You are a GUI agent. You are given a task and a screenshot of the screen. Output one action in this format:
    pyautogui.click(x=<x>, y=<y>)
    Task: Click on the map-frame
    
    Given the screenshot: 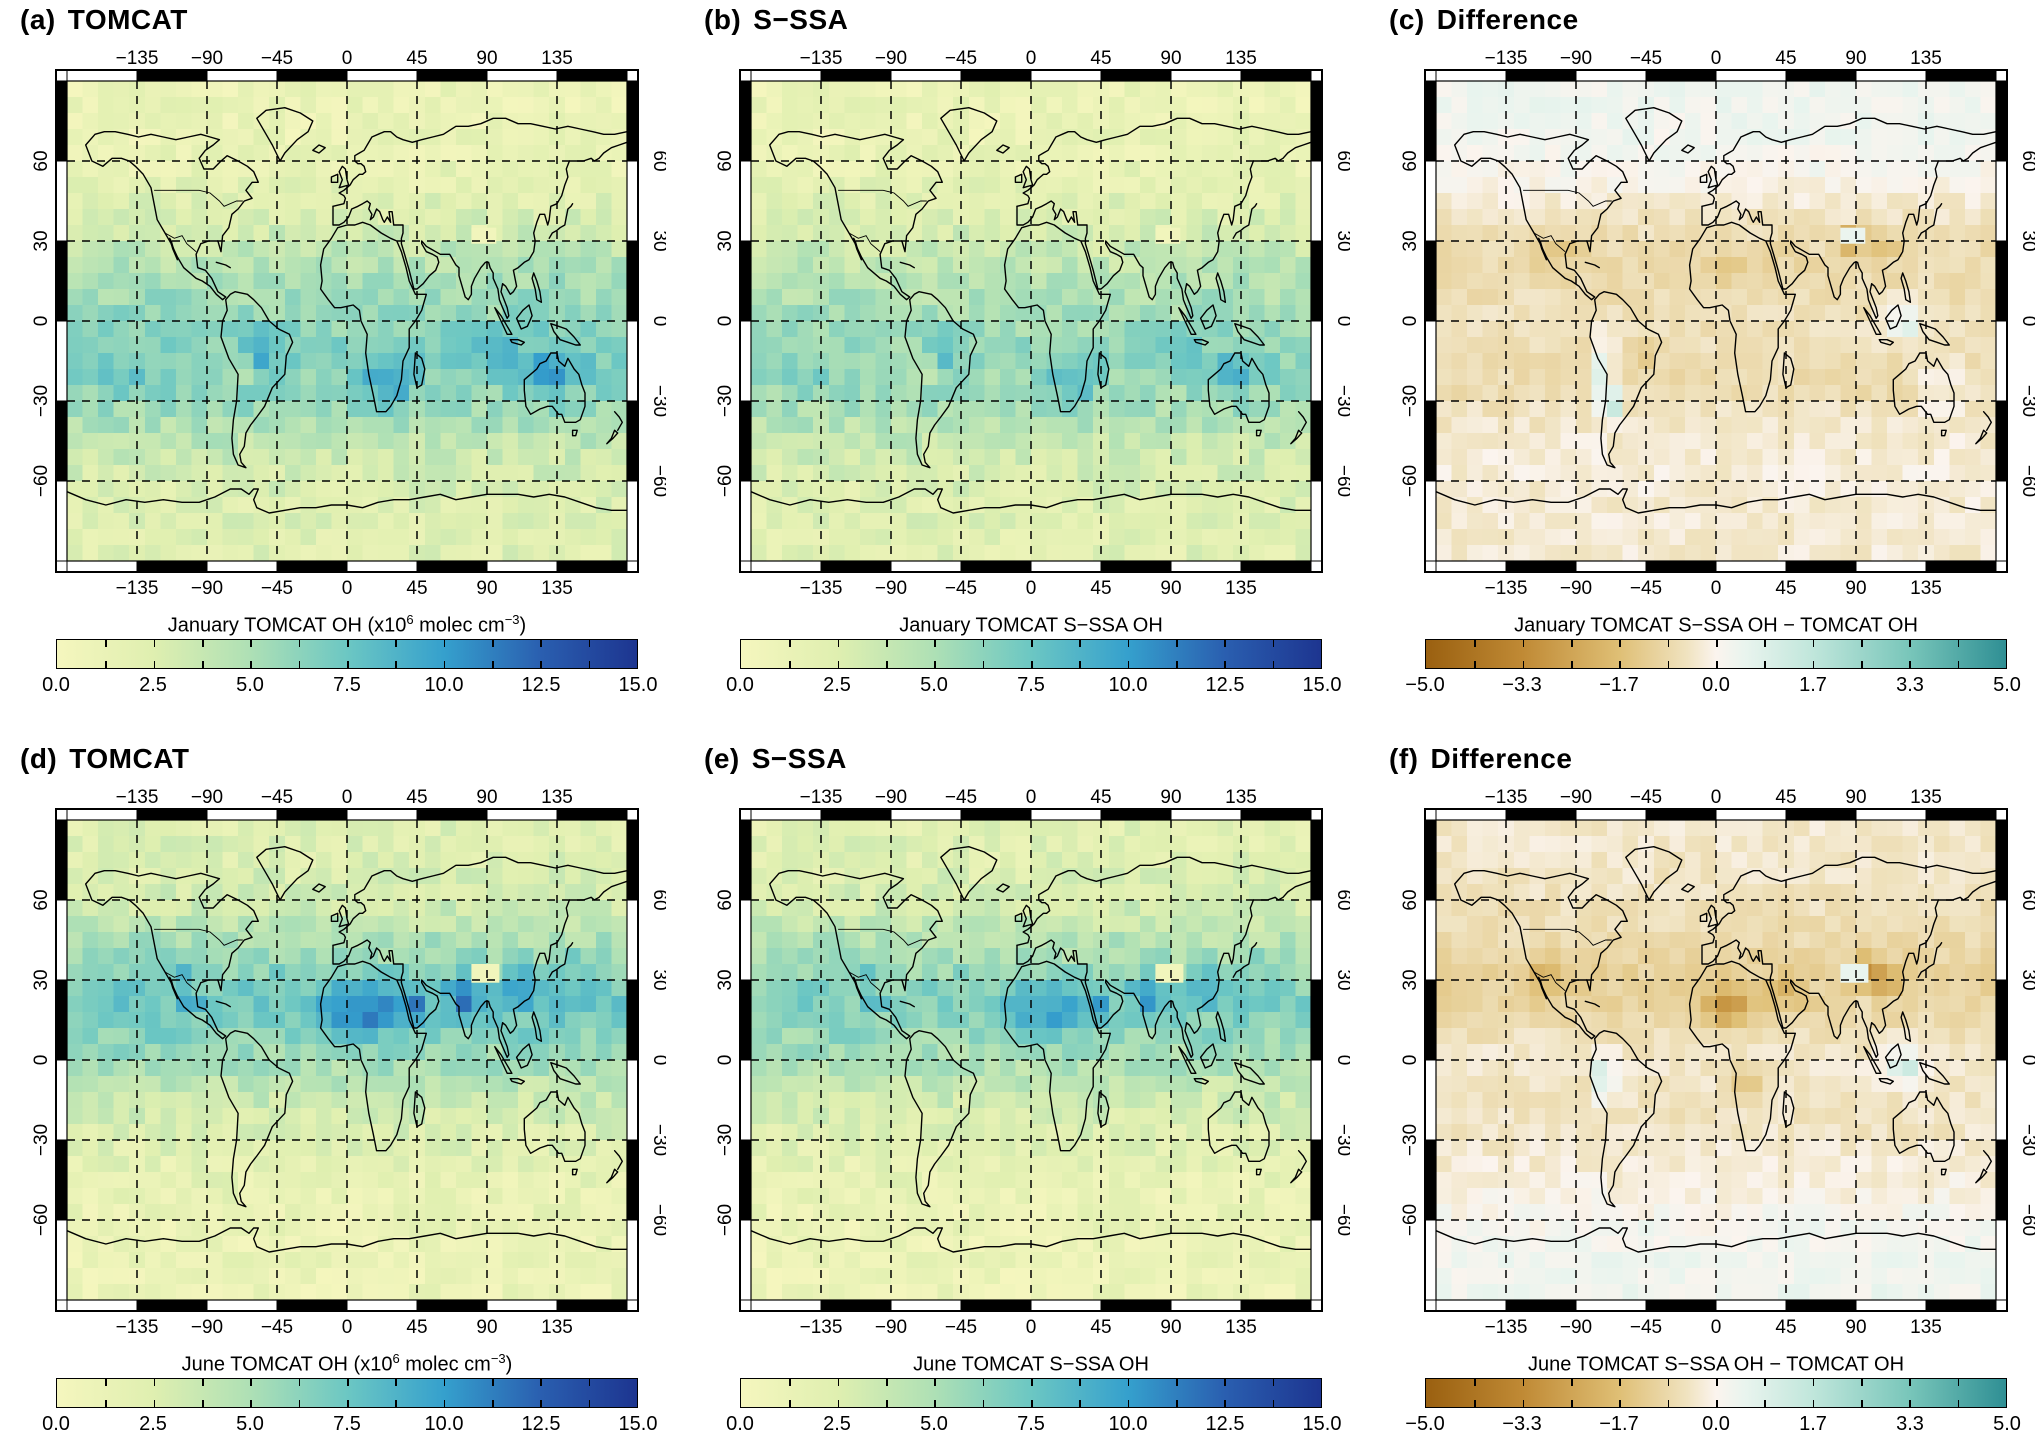 What is the action you would take?
    pyautogui.click(x=1716, y=1060)
    